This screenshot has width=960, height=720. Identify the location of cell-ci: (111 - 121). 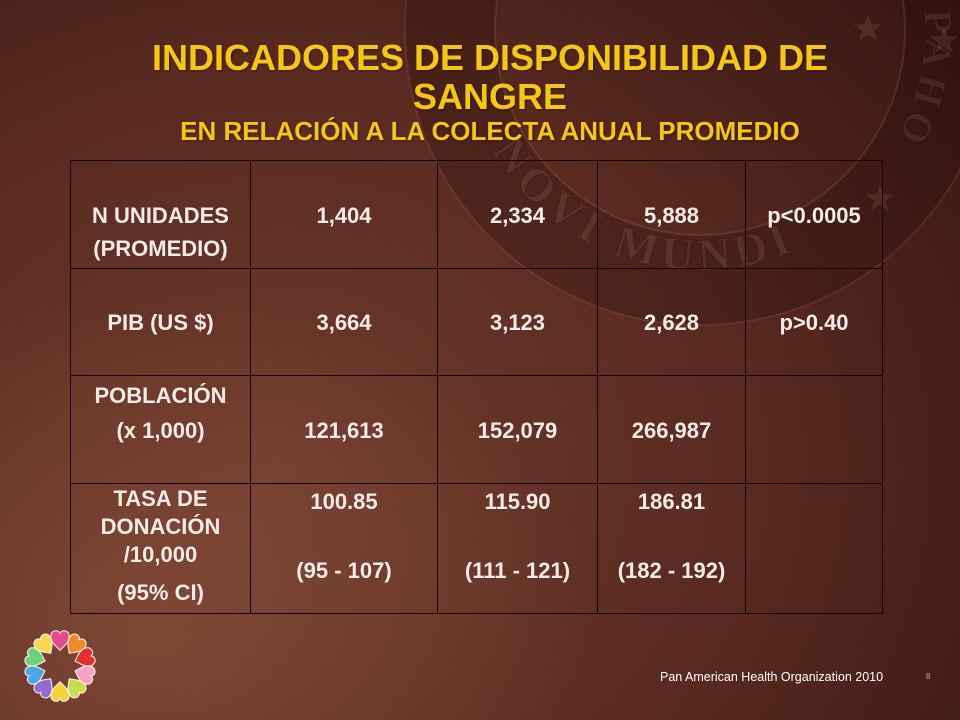
(517, 570).